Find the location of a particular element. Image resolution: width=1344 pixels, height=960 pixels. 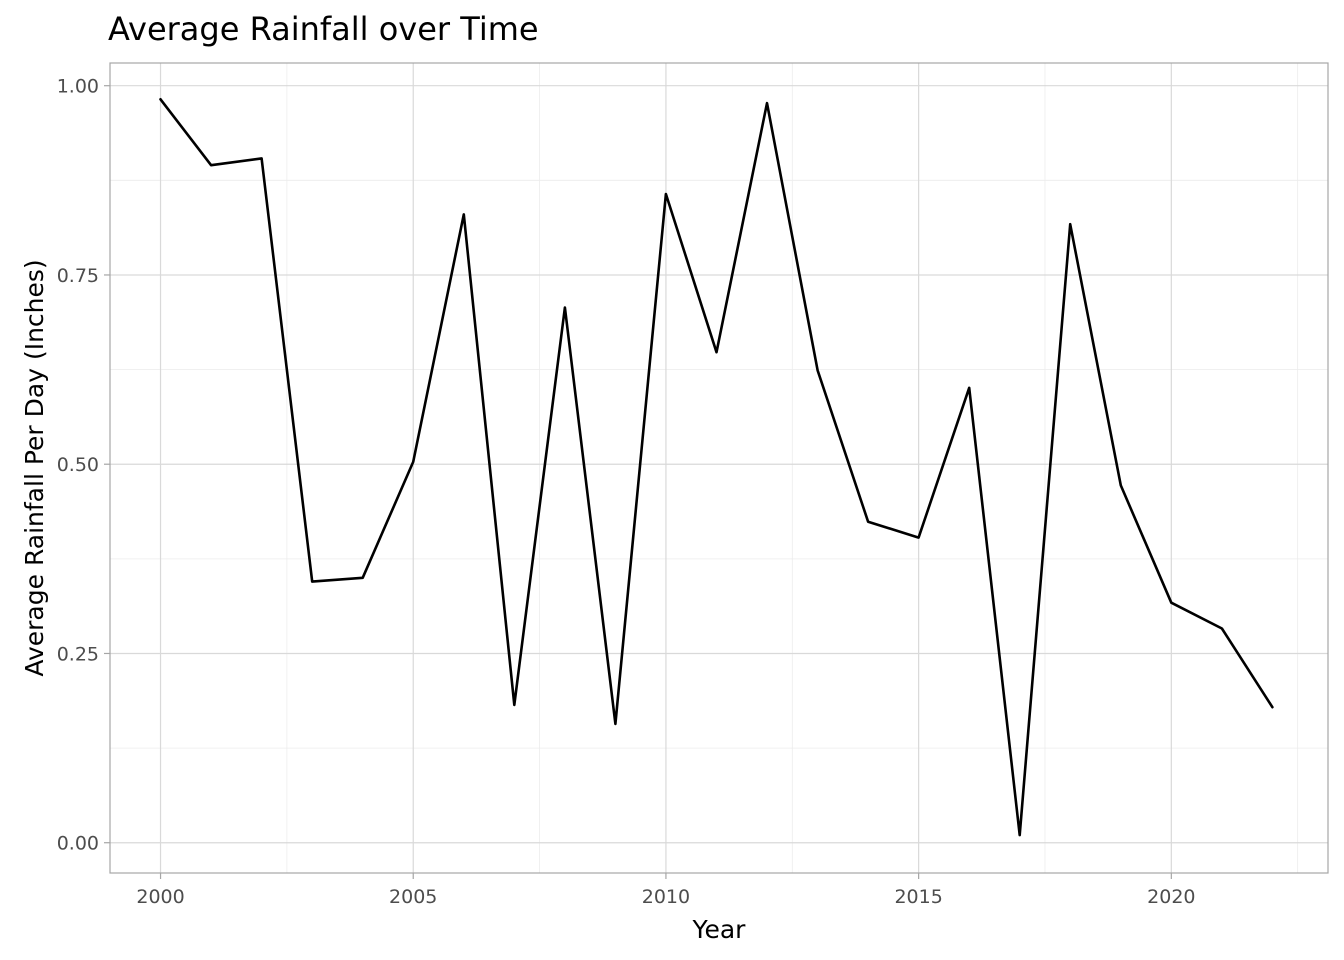

x-tick-label: 2020 is located at coordinates (1171, 897).